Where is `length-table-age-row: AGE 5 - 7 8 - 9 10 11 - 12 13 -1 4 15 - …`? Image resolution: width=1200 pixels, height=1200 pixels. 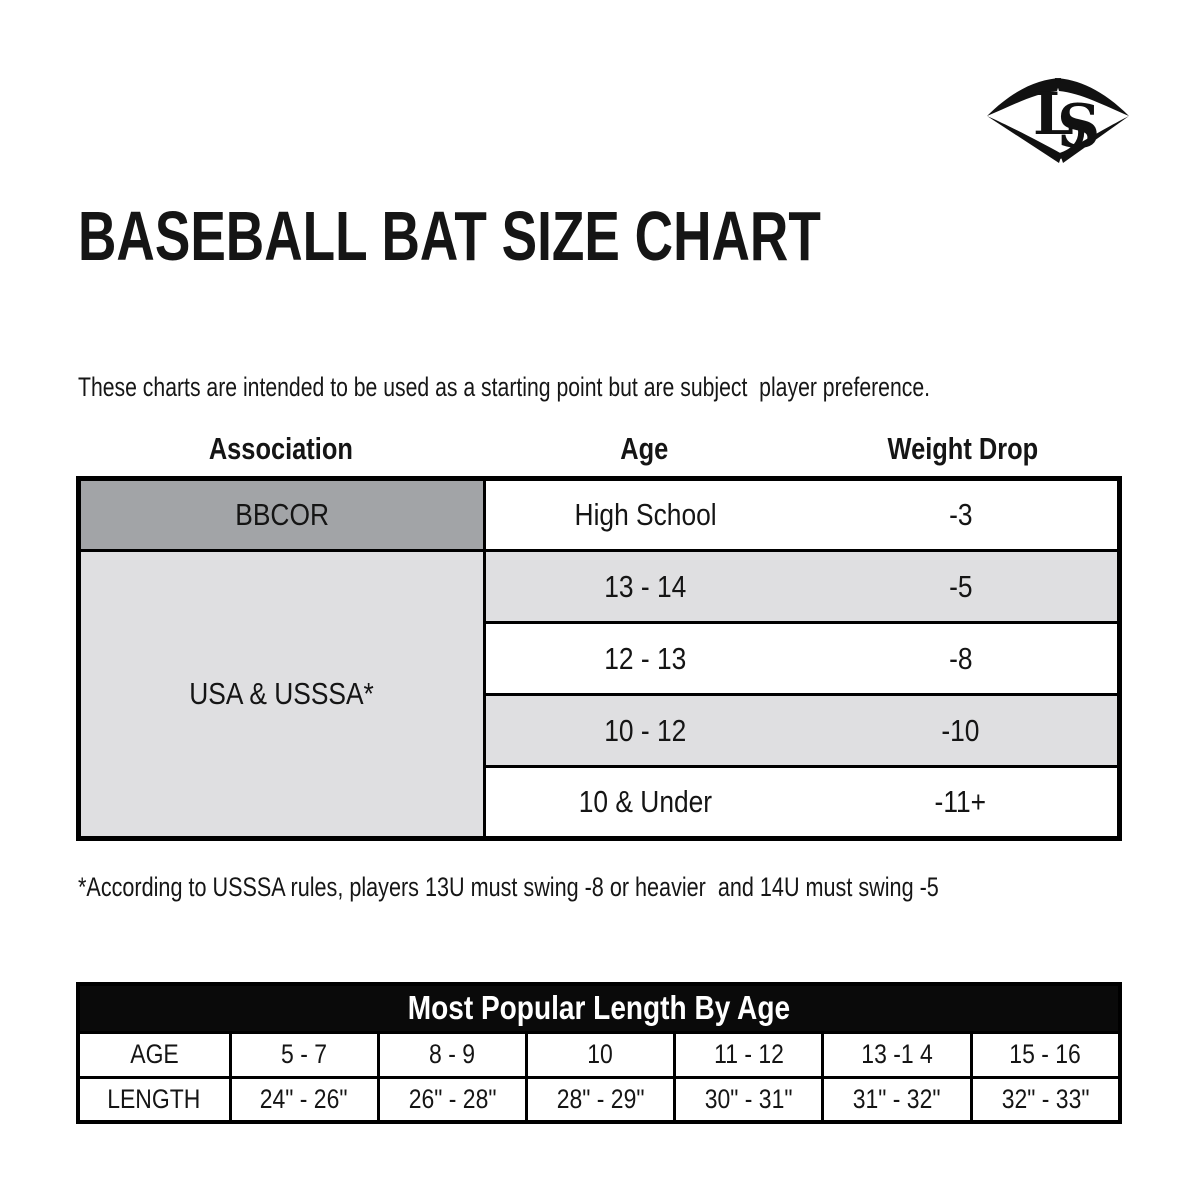
length-table-age-row: AGE 5 - 7 8 - 9 10 11 - 12 13 -1 4 15 - … is located at coordinates (599, 1054).